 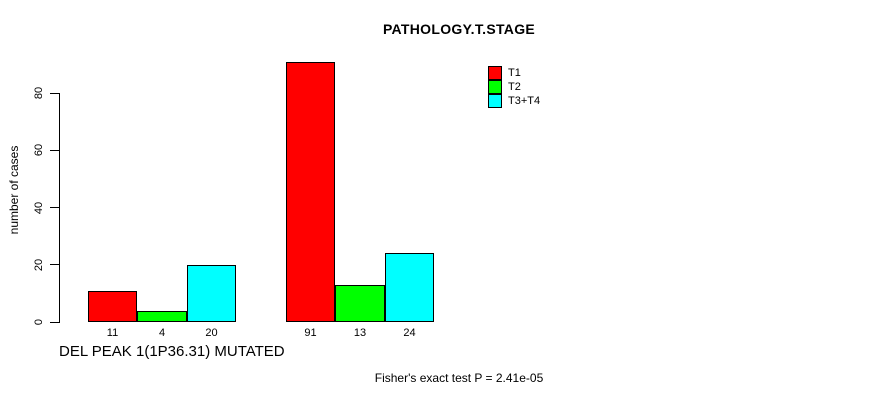 What do you see at coordinates (39, 264) in the screenshot?
I see `y-tick-label: 20` at bounding box center [39, 264].